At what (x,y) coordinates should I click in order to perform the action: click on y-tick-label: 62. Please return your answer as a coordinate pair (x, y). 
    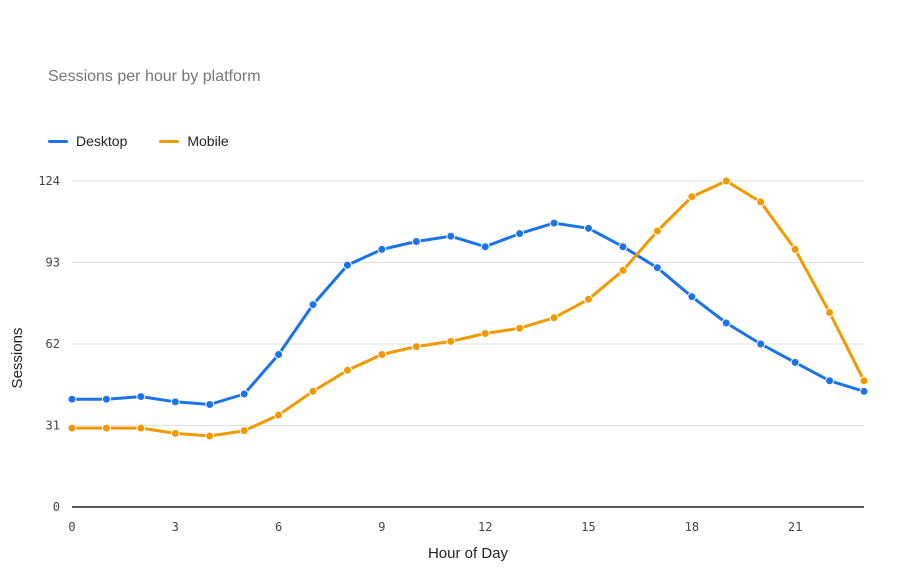
    Looking at the image, I should click on (53, 344).